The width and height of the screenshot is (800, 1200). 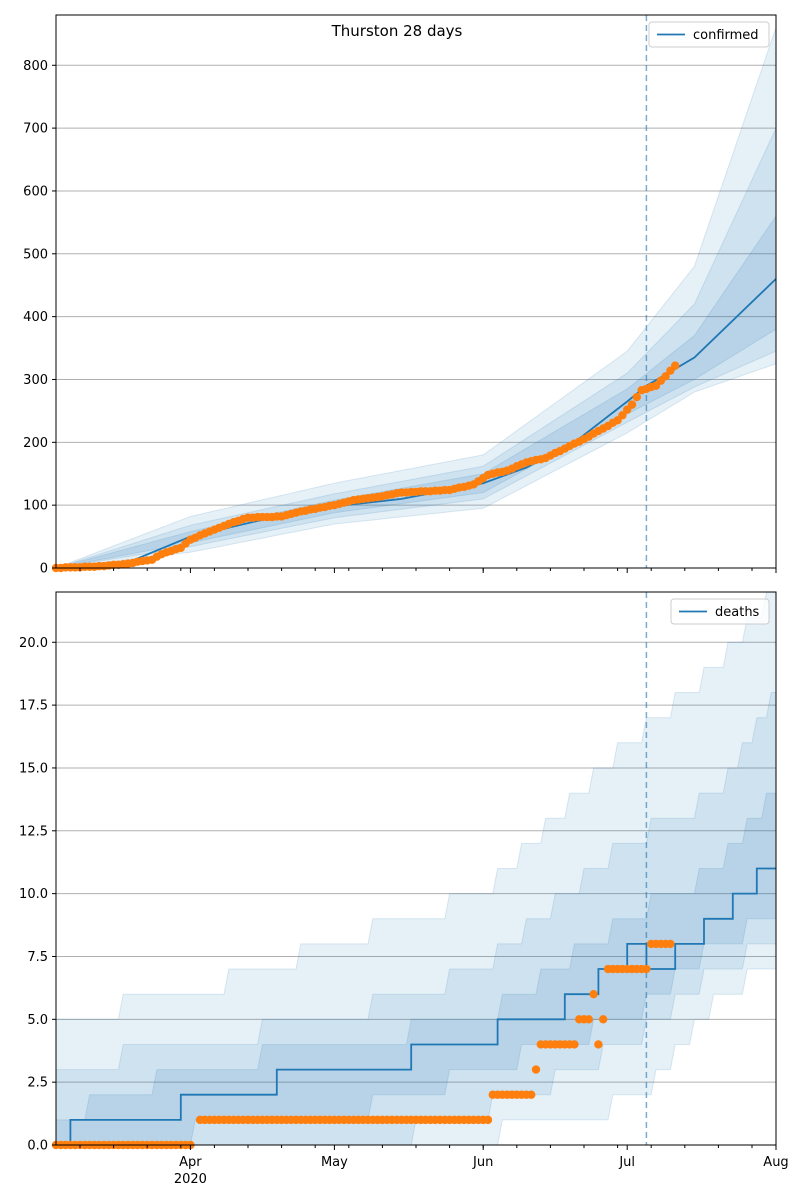 What do you see at coordinates (482, 1162) in the screenshot?
I see `x-tick-label: Jun` at bounding box center [482, 1162].